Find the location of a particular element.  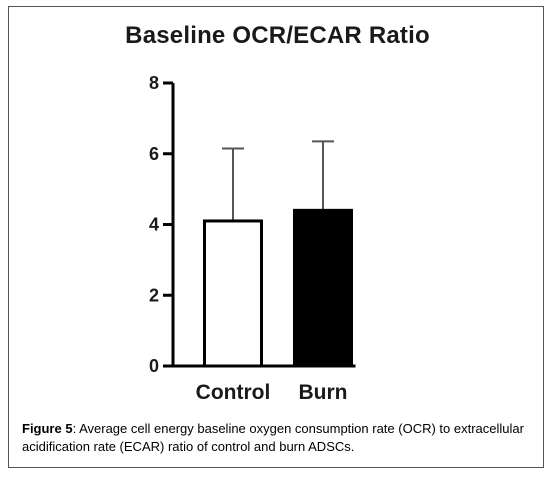

y-tick-label: 8 is located at coordinates (154, 83).